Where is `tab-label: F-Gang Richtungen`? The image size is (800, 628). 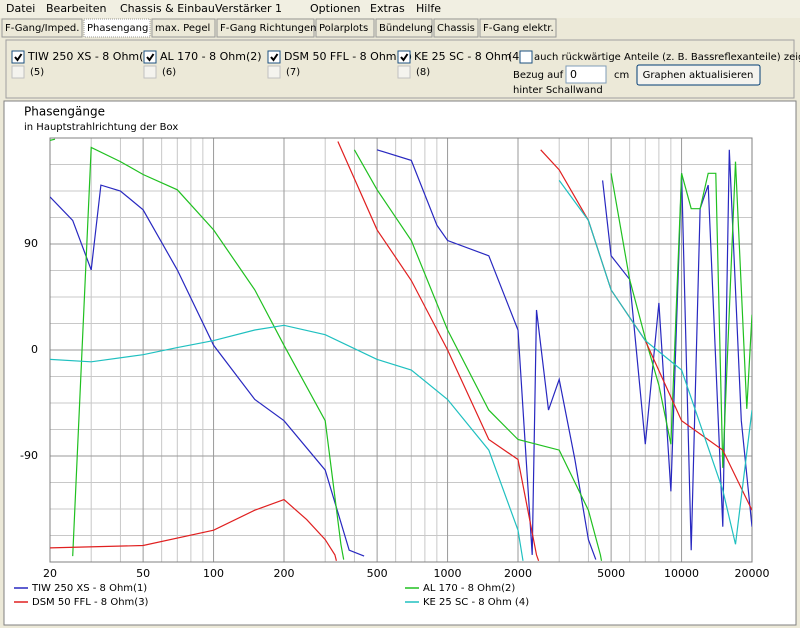 tab-label: F-Gang Richtungen is located at coordinates (268, 28).